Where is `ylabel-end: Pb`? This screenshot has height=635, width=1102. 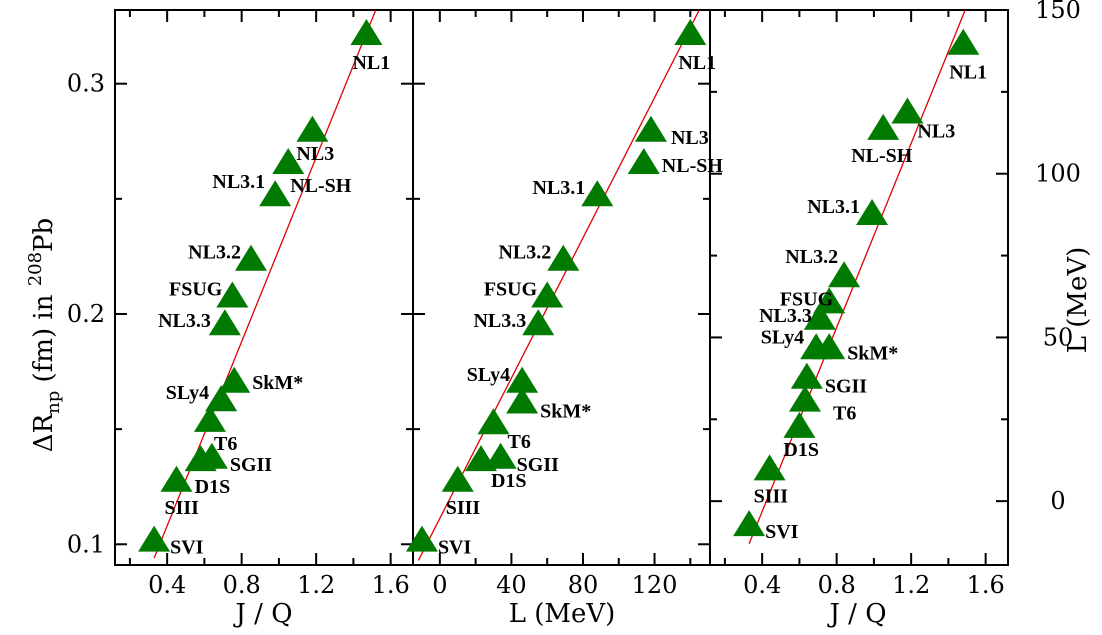
ylabel-end: Pb is located at coordinates (44, 235).